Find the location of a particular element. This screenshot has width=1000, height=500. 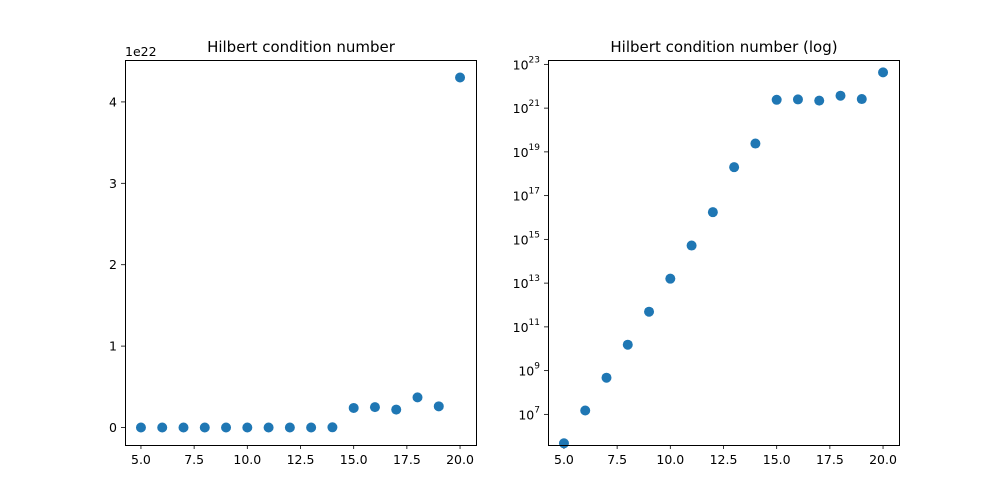

y-tick-label: 0 is located at coordinates (113, 427).